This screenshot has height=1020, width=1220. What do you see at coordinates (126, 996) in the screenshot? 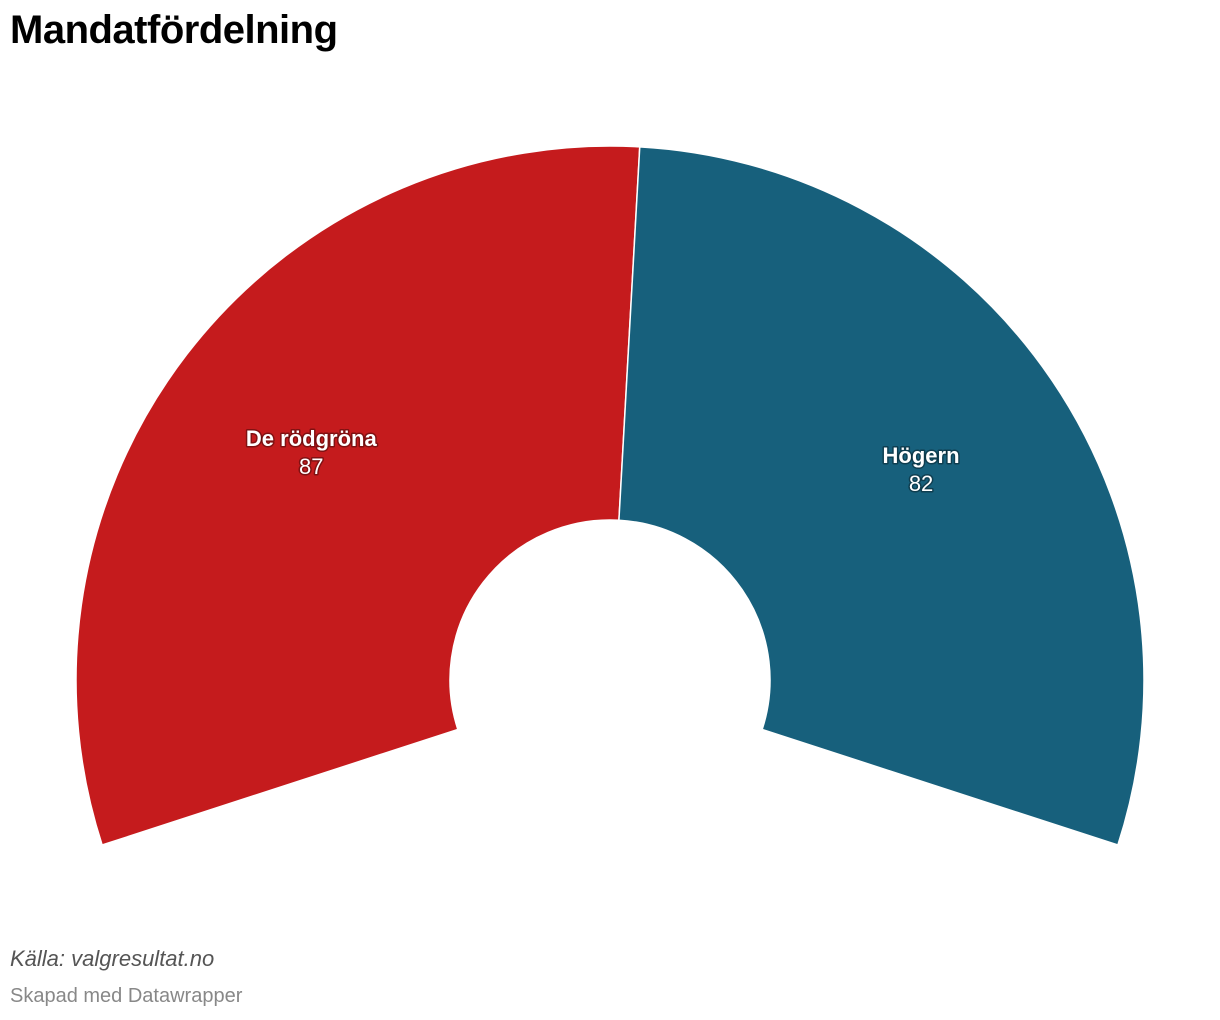
I see `credit-note: Skapad med Datawrapper` at bounding box center [126, 996].